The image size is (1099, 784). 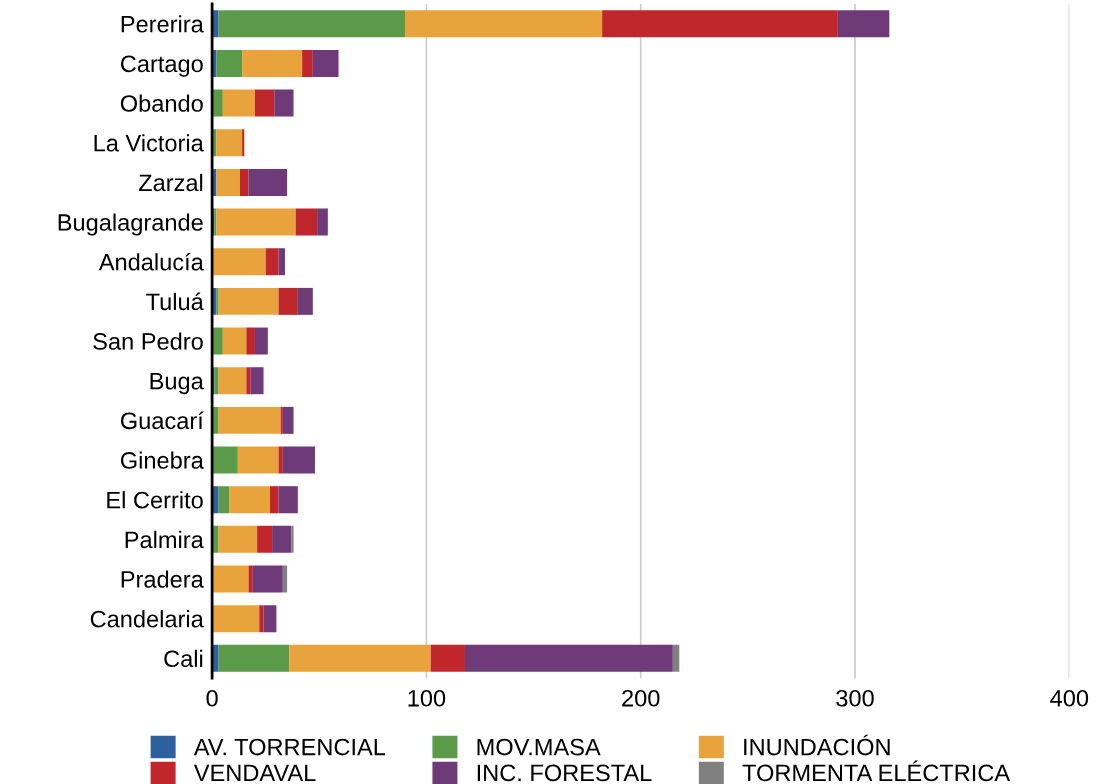 What do you see at coordinates (162, 24) in the screenshot?
I see `y-tick-label: Pererira` at bounding box center [162, 24].